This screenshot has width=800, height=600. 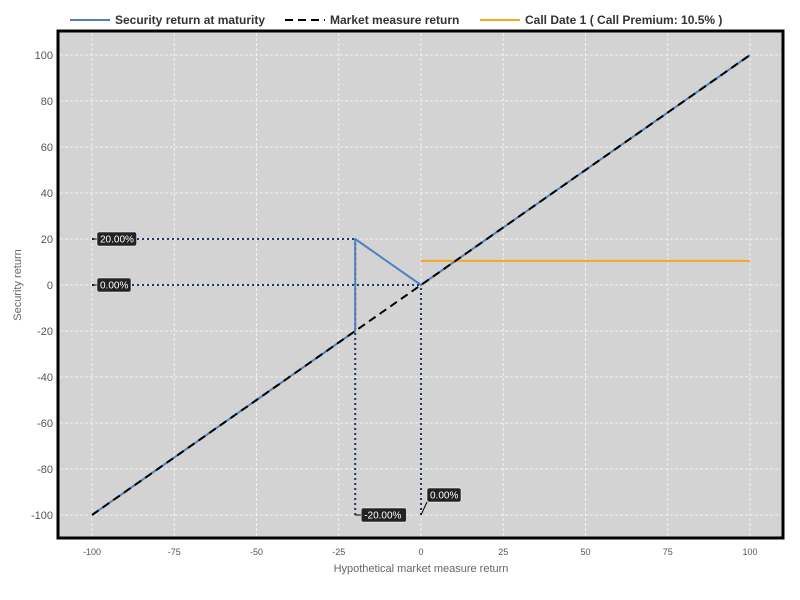 I want to click on legend-label-security-return: Security return at maturity, so click(x=190, y=20).